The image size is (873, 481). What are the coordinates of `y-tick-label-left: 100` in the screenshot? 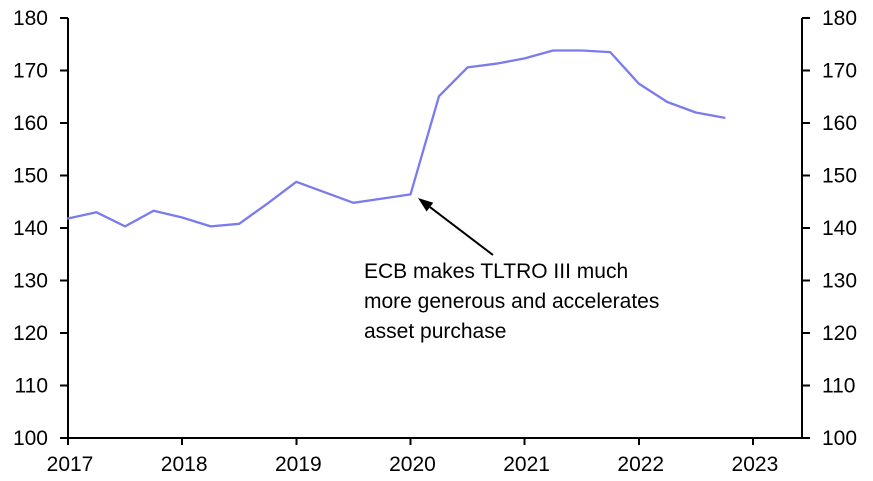 It's located at (30, 438).